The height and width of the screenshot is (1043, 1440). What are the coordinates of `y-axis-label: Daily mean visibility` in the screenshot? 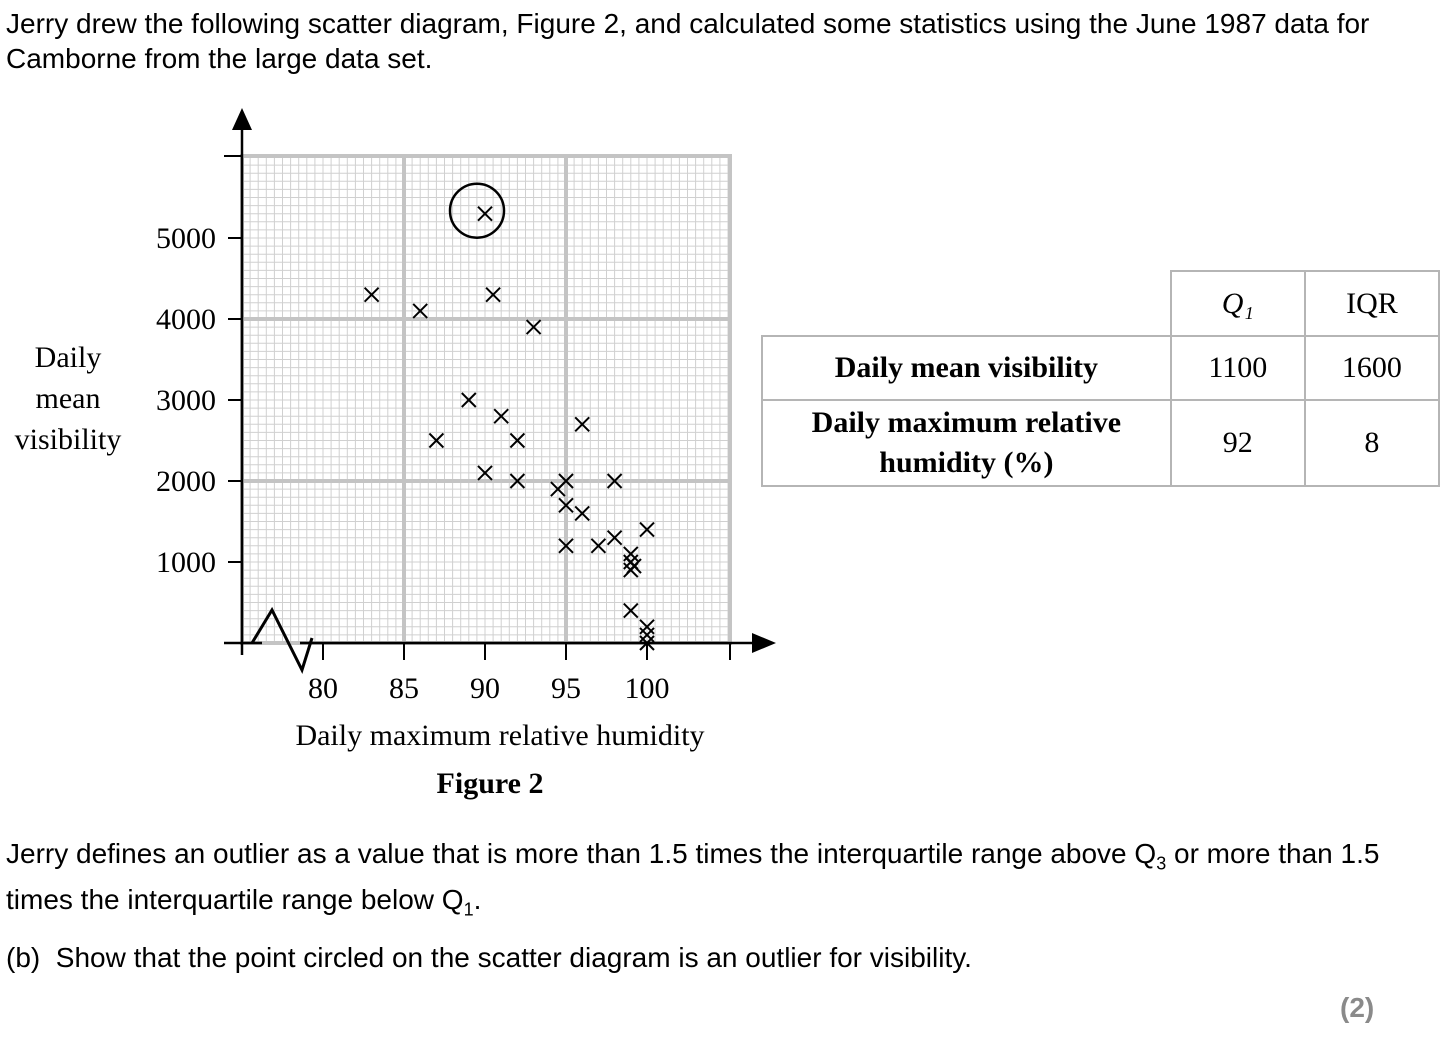 It's located at (68, 398).